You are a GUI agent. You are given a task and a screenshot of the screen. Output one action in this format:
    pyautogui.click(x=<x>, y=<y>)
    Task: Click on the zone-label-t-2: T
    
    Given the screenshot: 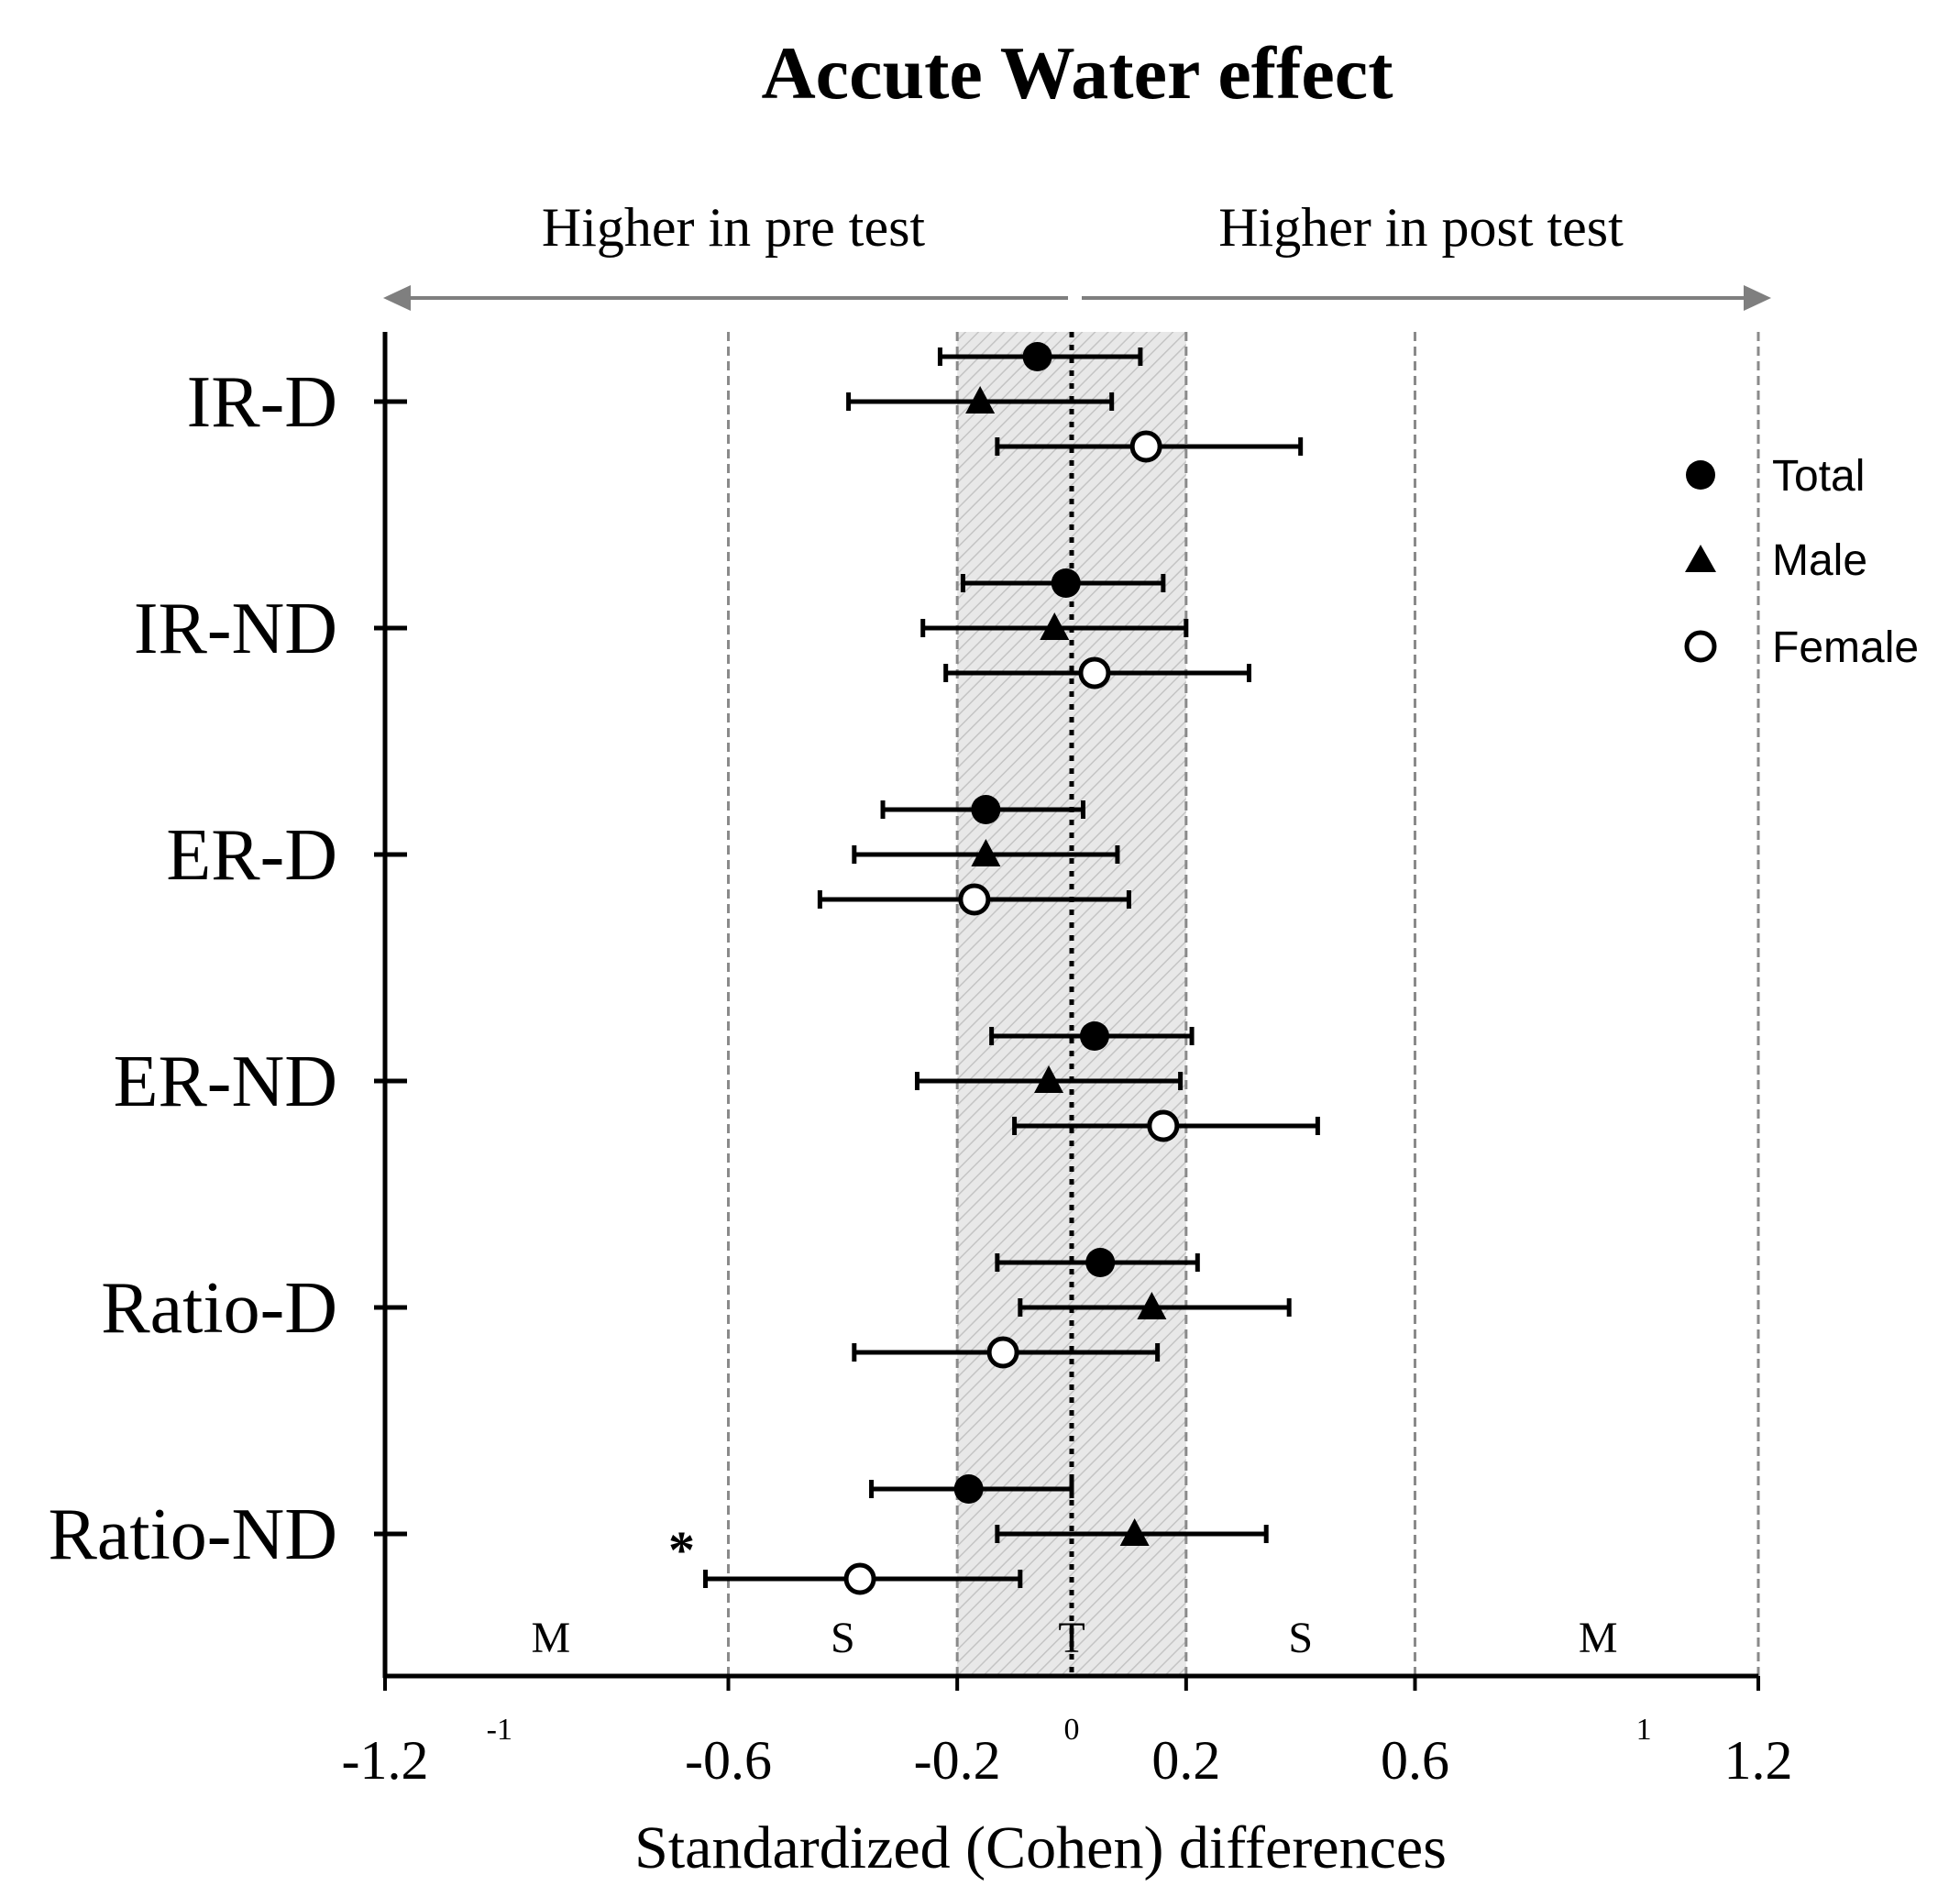 What is the action you would take?
    pyautogui.click(x=1072, y=1638)
    